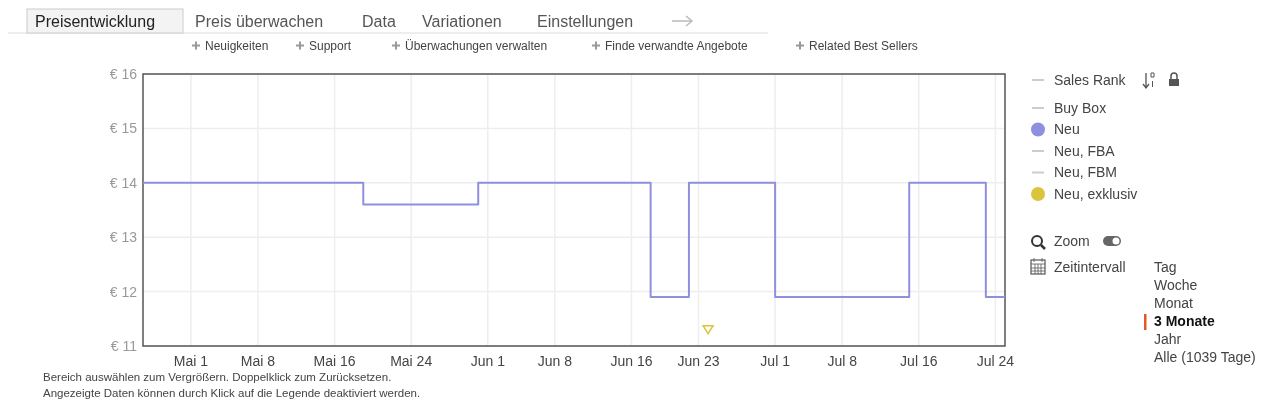 The image size is (1280, 407). I want to click on x-tick-label: Jul 8, so click(842, 361).